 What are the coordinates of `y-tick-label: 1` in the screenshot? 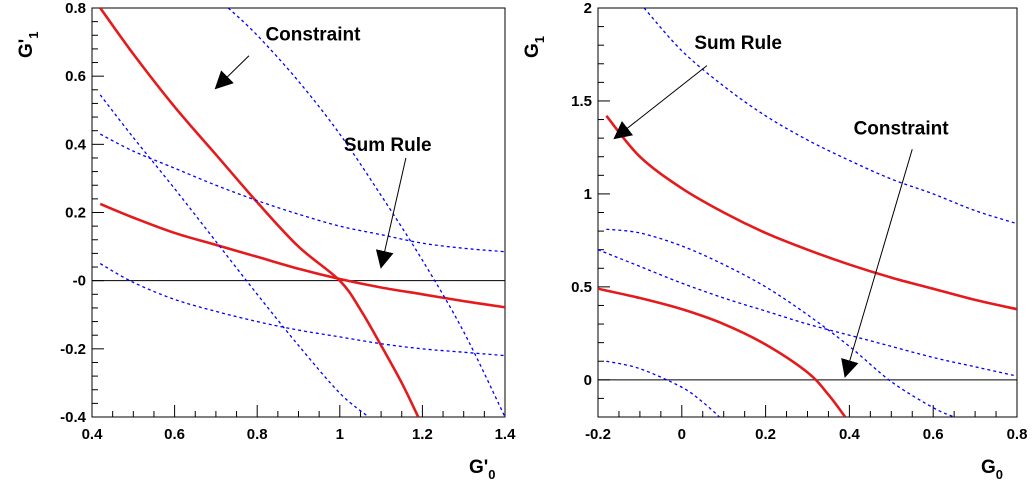 It's located at (588, 194).